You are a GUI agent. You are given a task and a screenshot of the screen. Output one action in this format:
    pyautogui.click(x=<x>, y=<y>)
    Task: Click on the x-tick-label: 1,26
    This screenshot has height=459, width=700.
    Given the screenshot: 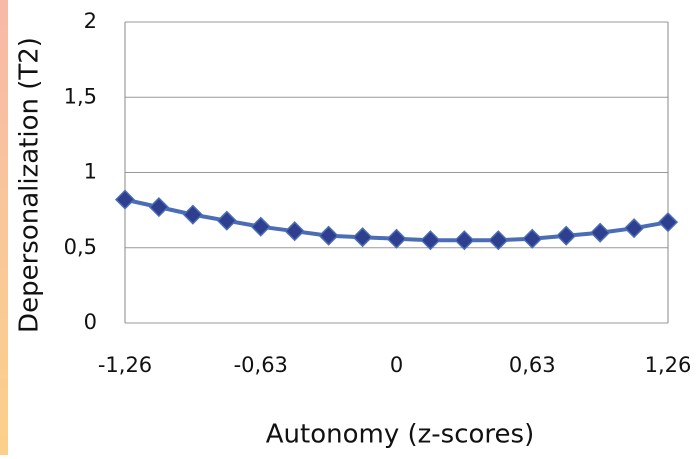 What is the action you would take?
    pyautogui.click(x=668, y=365)
    